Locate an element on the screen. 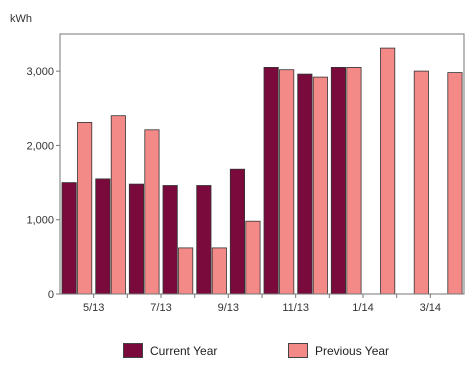 This screenshot has height=365, width=467. x-axis: 5/13 7/13 9/13 11/13 1/14 3/14 is located at coordinates (262, 304).